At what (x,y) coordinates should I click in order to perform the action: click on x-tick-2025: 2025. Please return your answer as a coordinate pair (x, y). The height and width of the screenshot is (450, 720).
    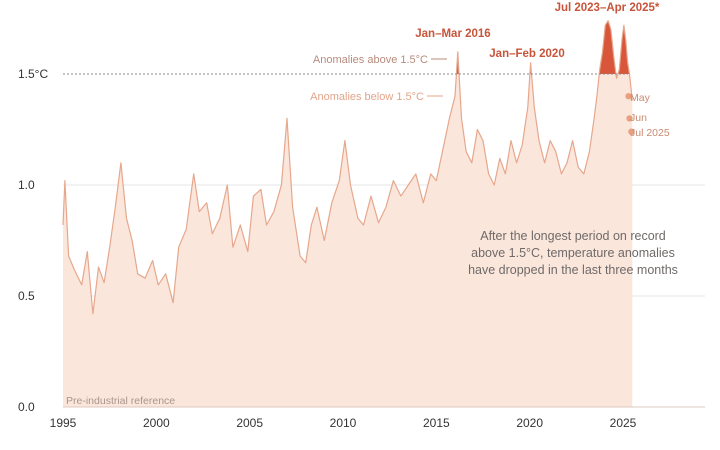
    Looking at the image, I should click on (623, 423).